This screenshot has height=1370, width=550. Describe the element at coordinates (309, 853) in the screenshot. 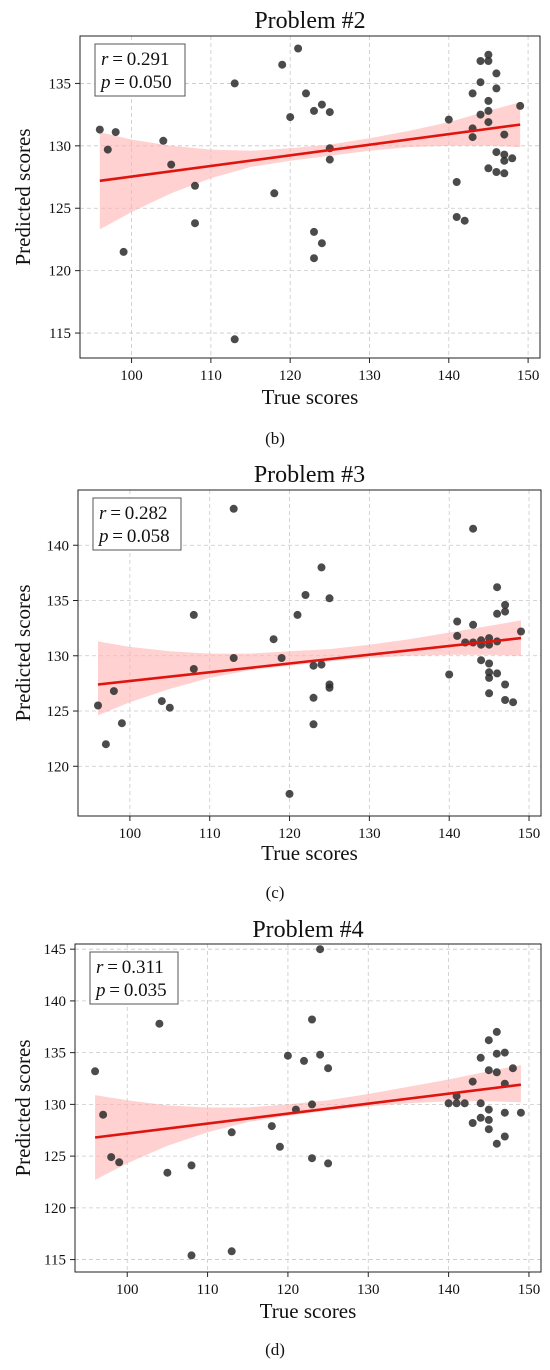

I see `x-axis-label: True scores` at that location.